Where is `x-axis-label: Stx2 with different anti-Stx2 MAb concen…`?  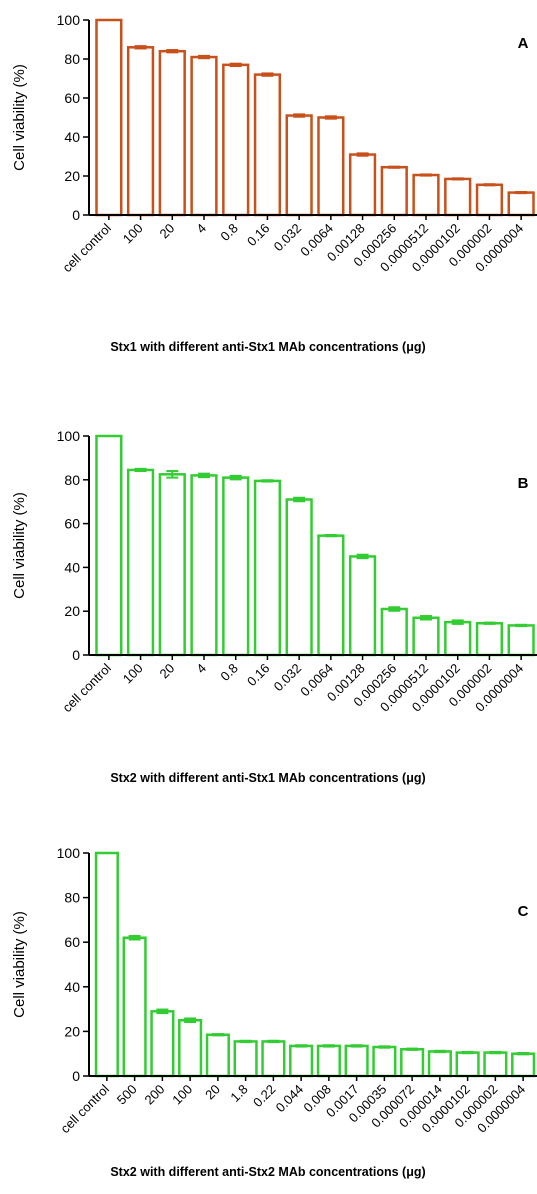
x-axis-label: Stx2 with different anti-Stx2 MAb concen… is located at coordinates (267, 1172).